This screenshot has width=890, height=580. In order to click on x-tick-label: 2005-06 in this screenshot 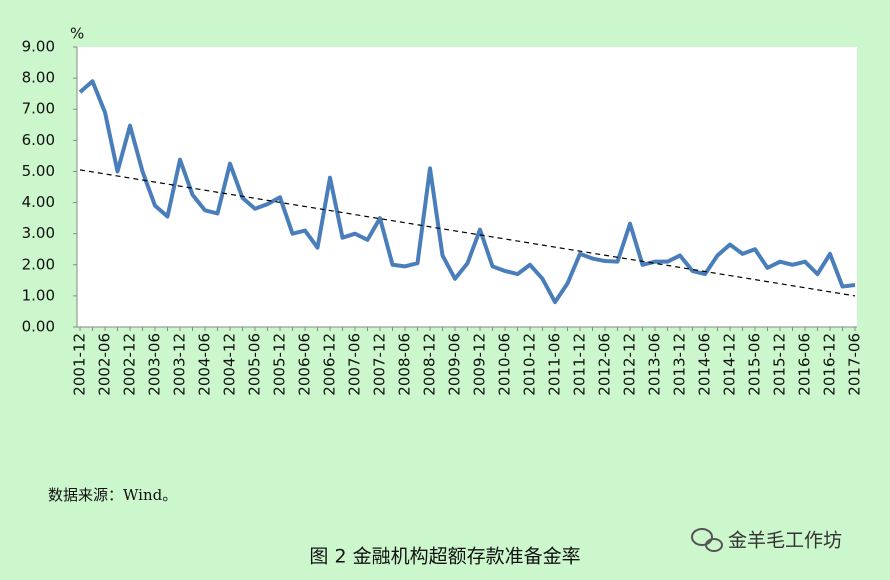, I will do `click(255, 364)`.